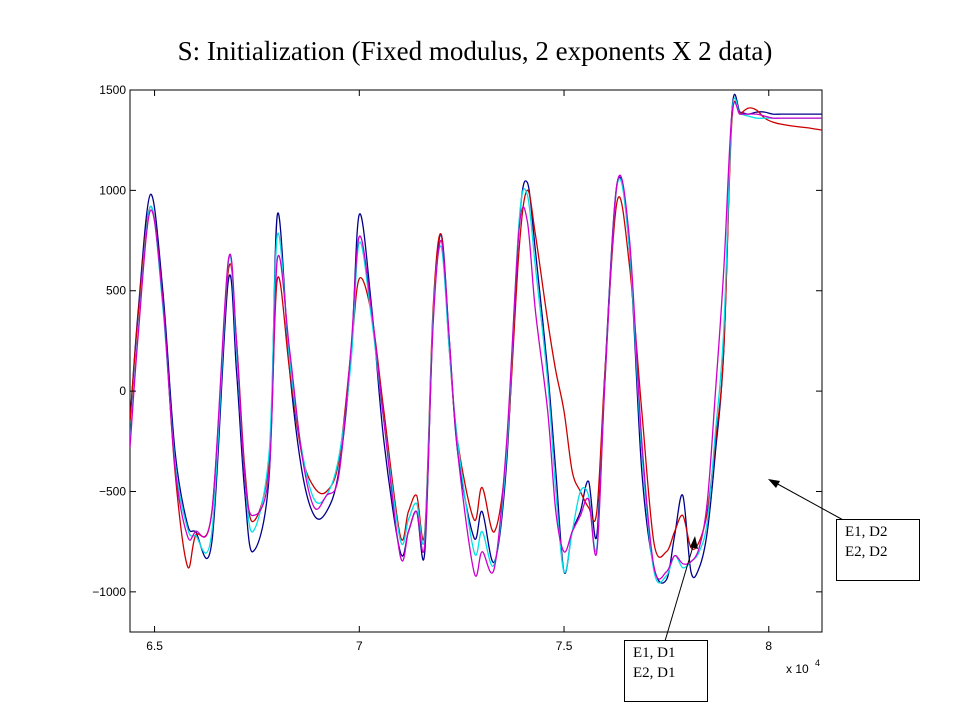 This screenshot has height=720, width=960. Describe the element at coordinates (694, 542) in the screenshot. I see `arrow-d1-head` at that location.